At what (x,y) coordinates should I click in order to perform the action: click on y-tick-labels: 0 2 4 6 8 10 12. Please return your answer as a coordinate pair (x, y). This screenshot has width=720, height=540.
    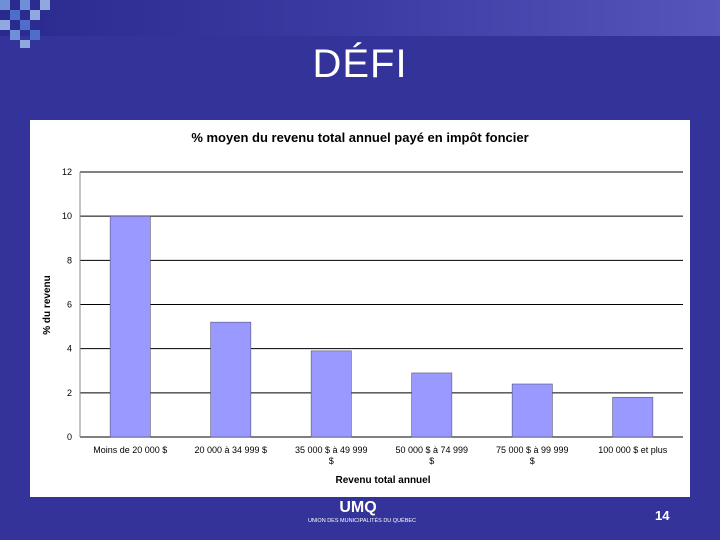
    Looking at the image, I should click on (67, 304).